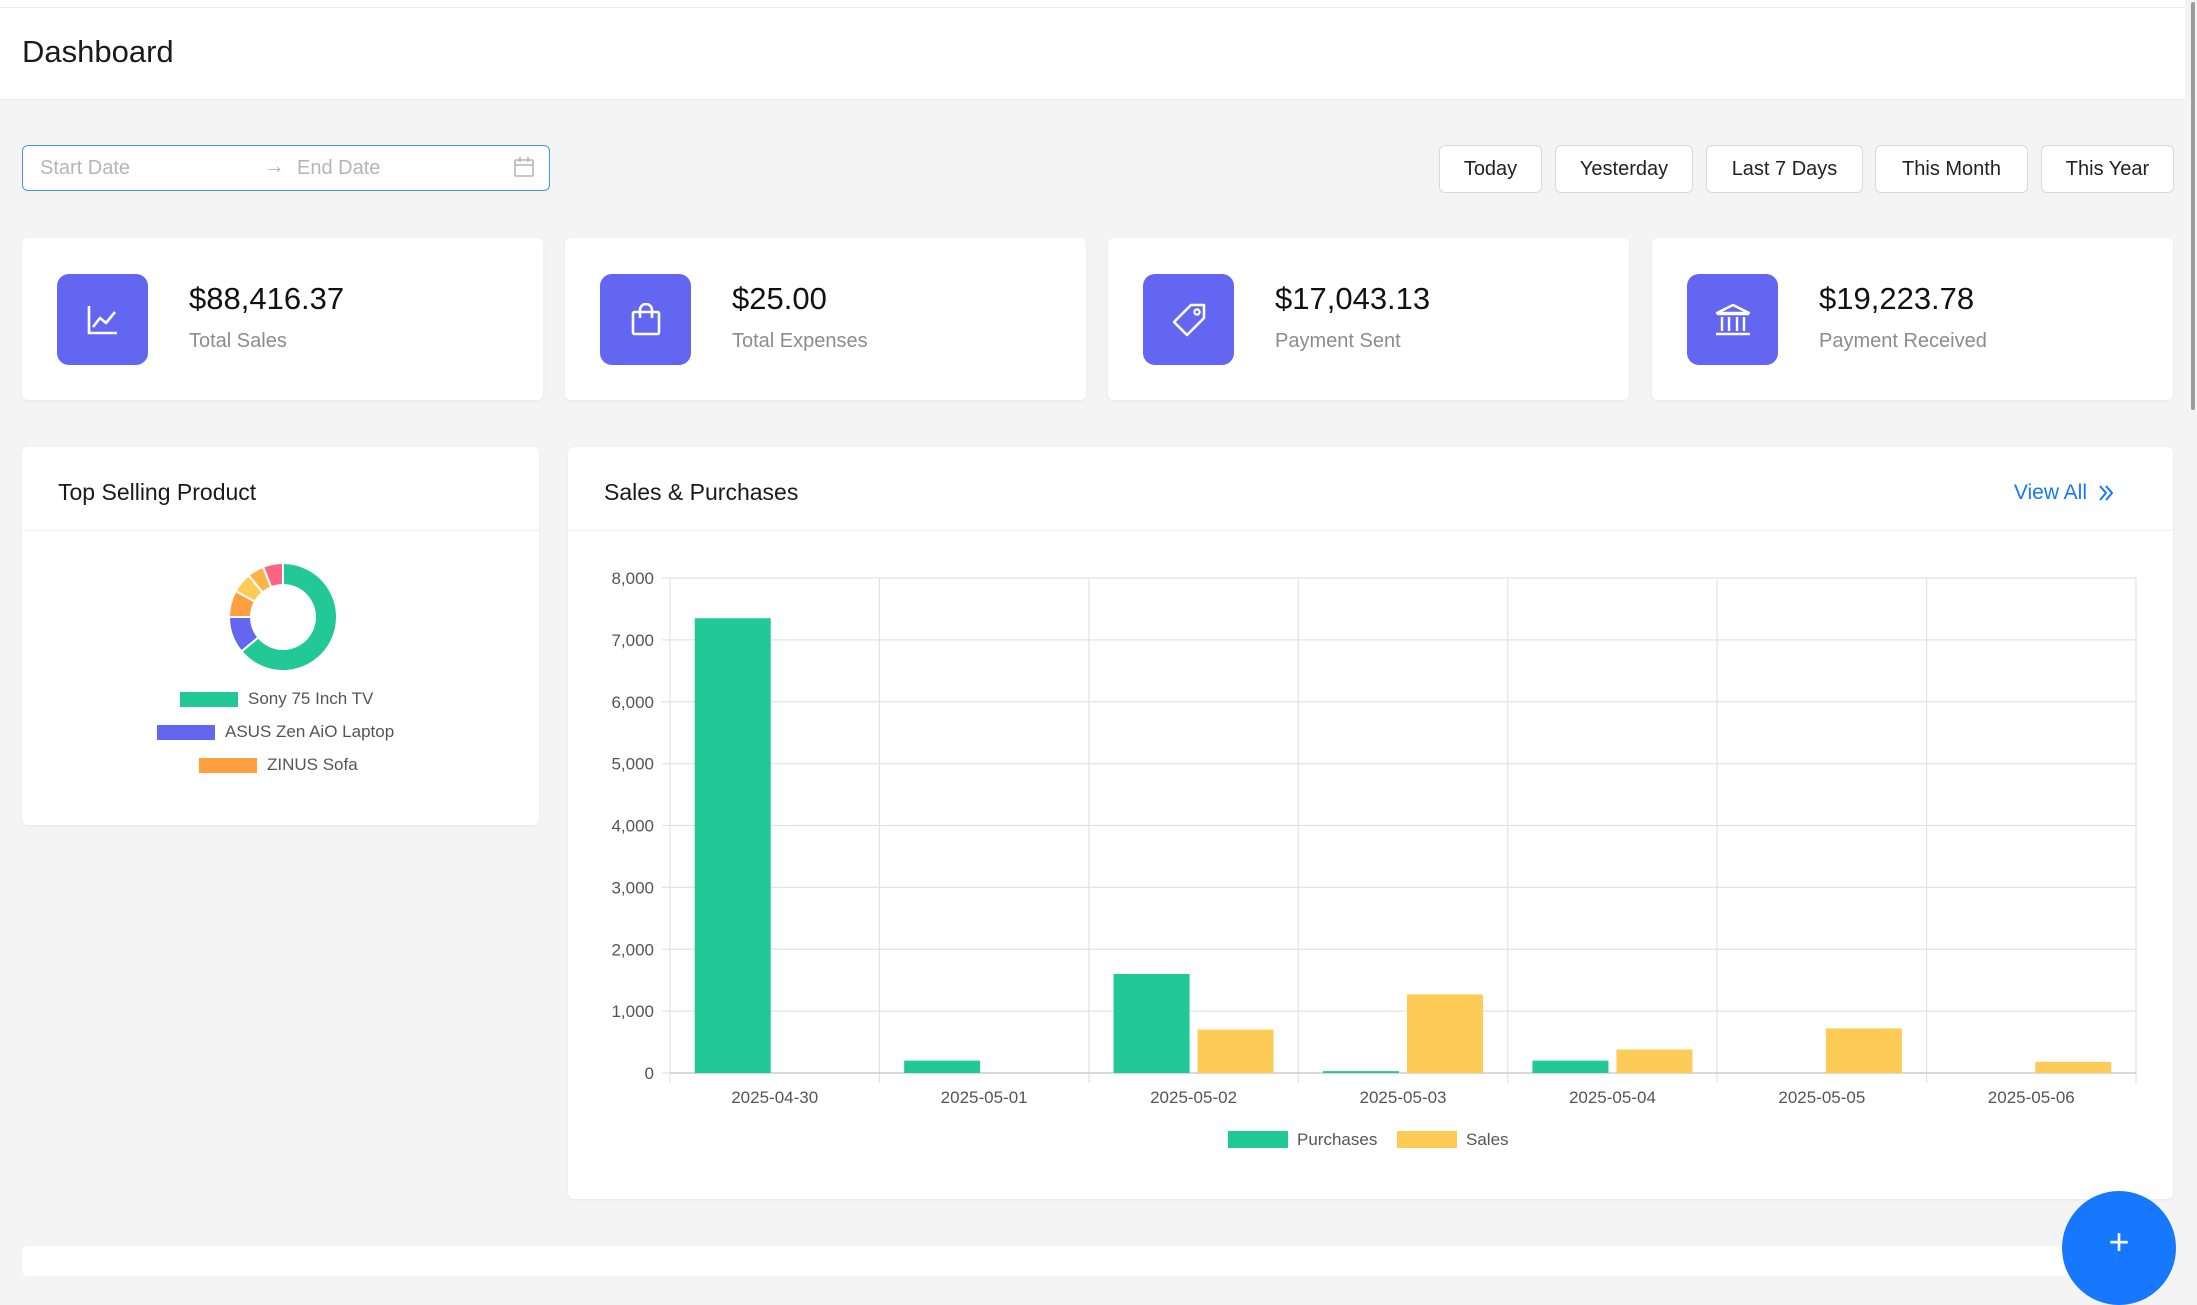 This screenshot has height=1305, width=2197. What do you see at coordinates (800, 341) in the screenshot?
I see `stat-label: Total Expenses` at bounding box center [800, 341].